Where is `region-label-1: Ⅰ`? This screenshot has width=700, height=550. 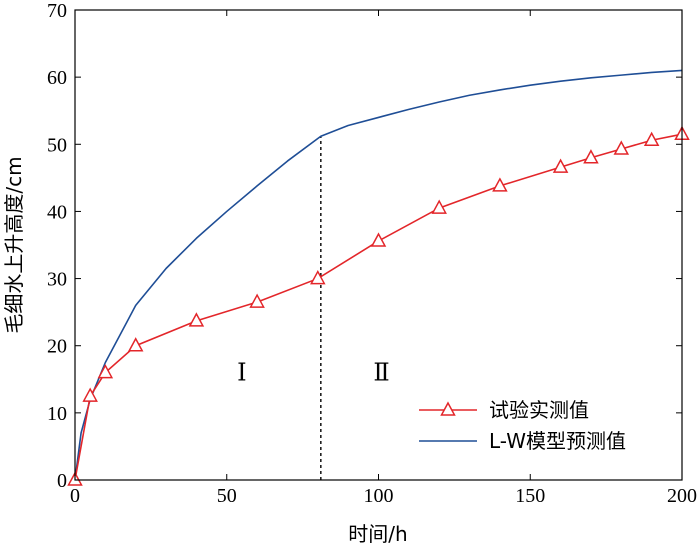 region-label-1: Ⅰ is located at coordinates (241, 374).